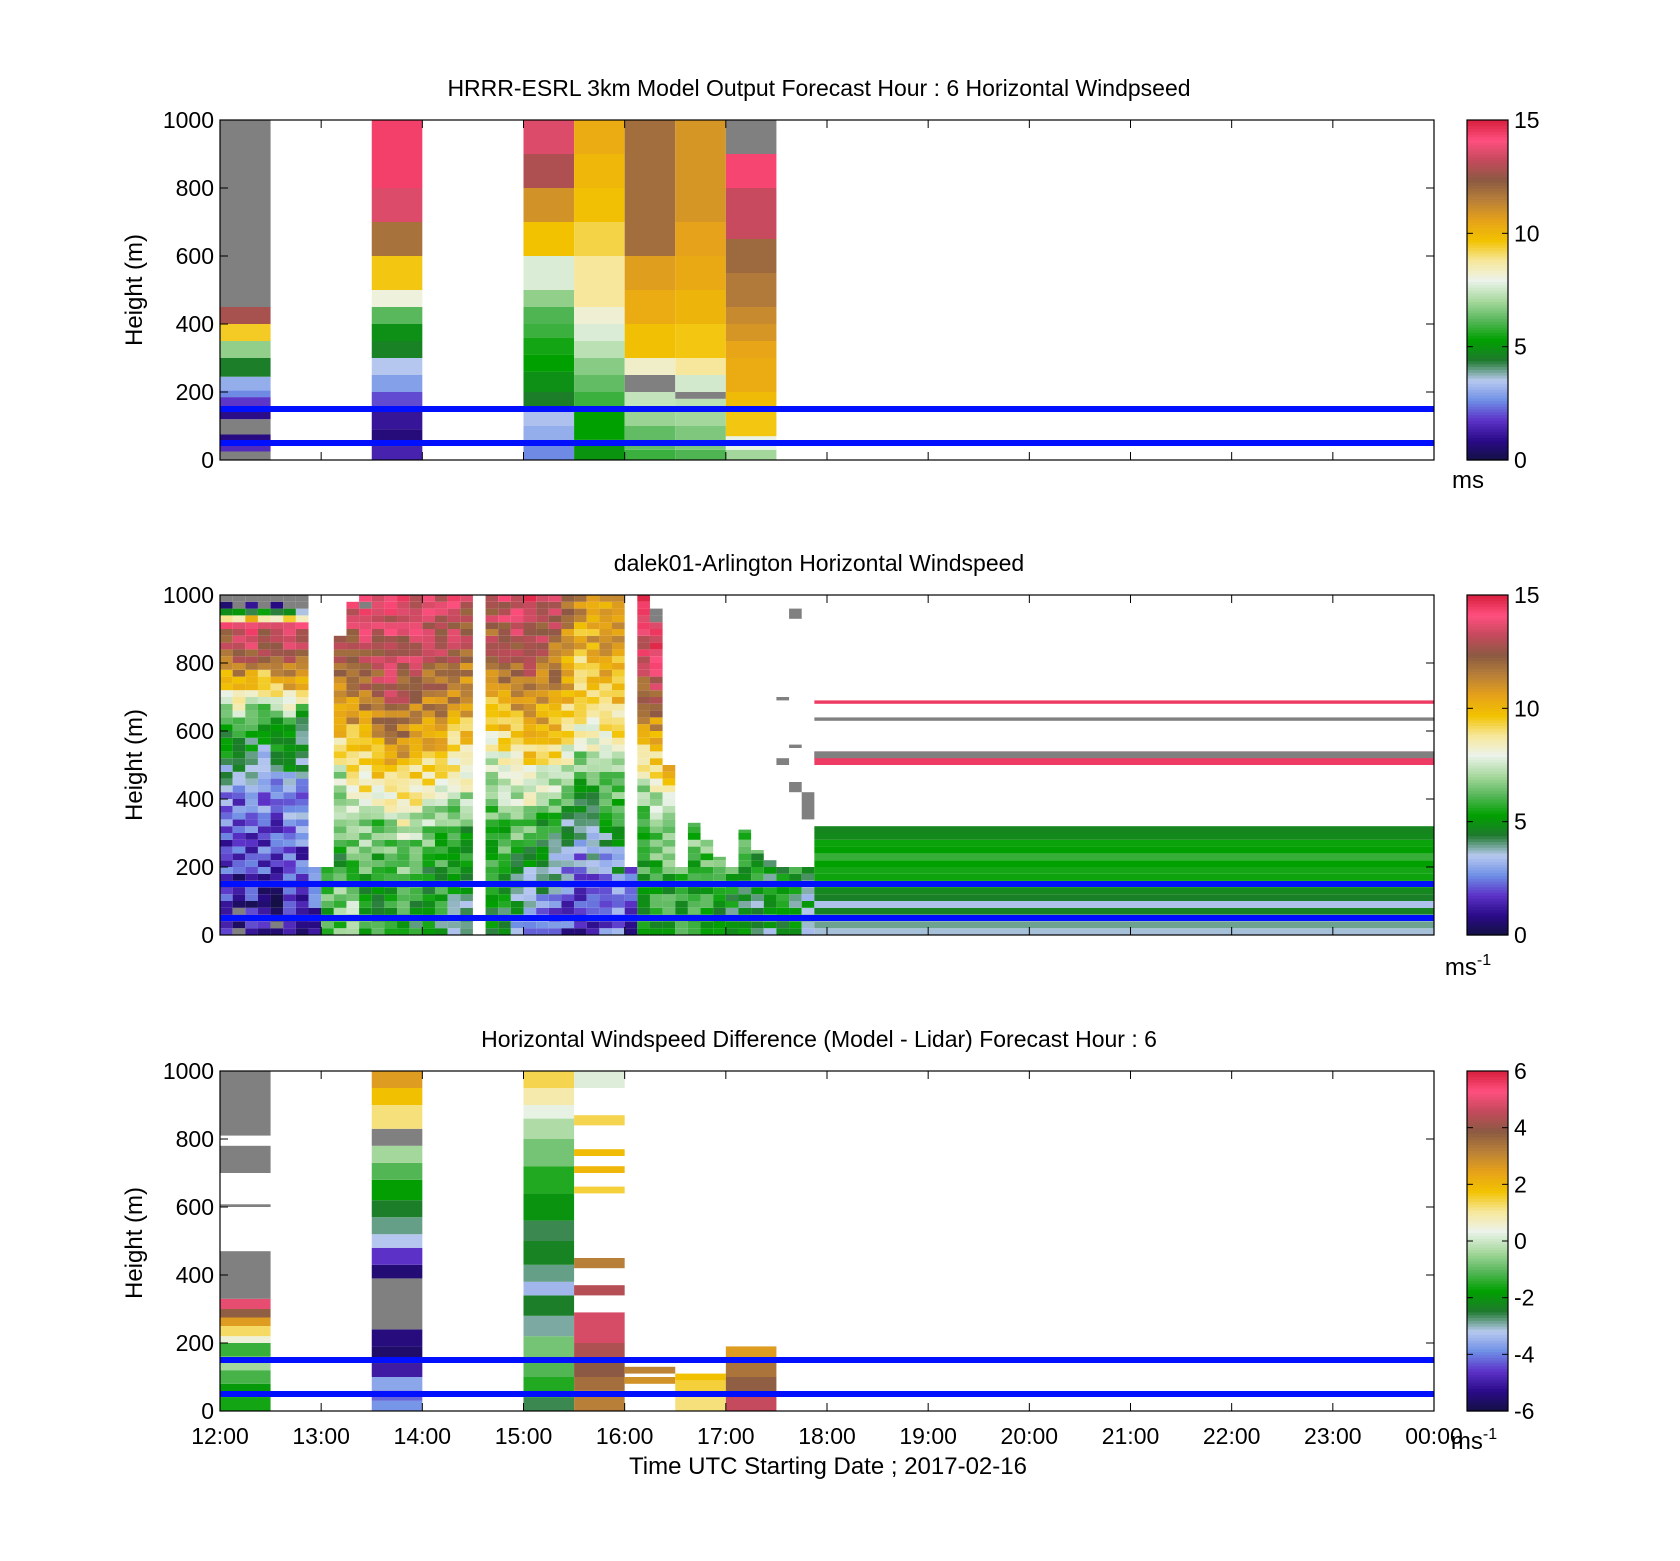 Image resolution: width=1680 pixels, height=1561 pixels. What do you see at coordinates (195, 867) in the screenshot?
I see `y-tick-label: 200` at bounding box center [195, 867].